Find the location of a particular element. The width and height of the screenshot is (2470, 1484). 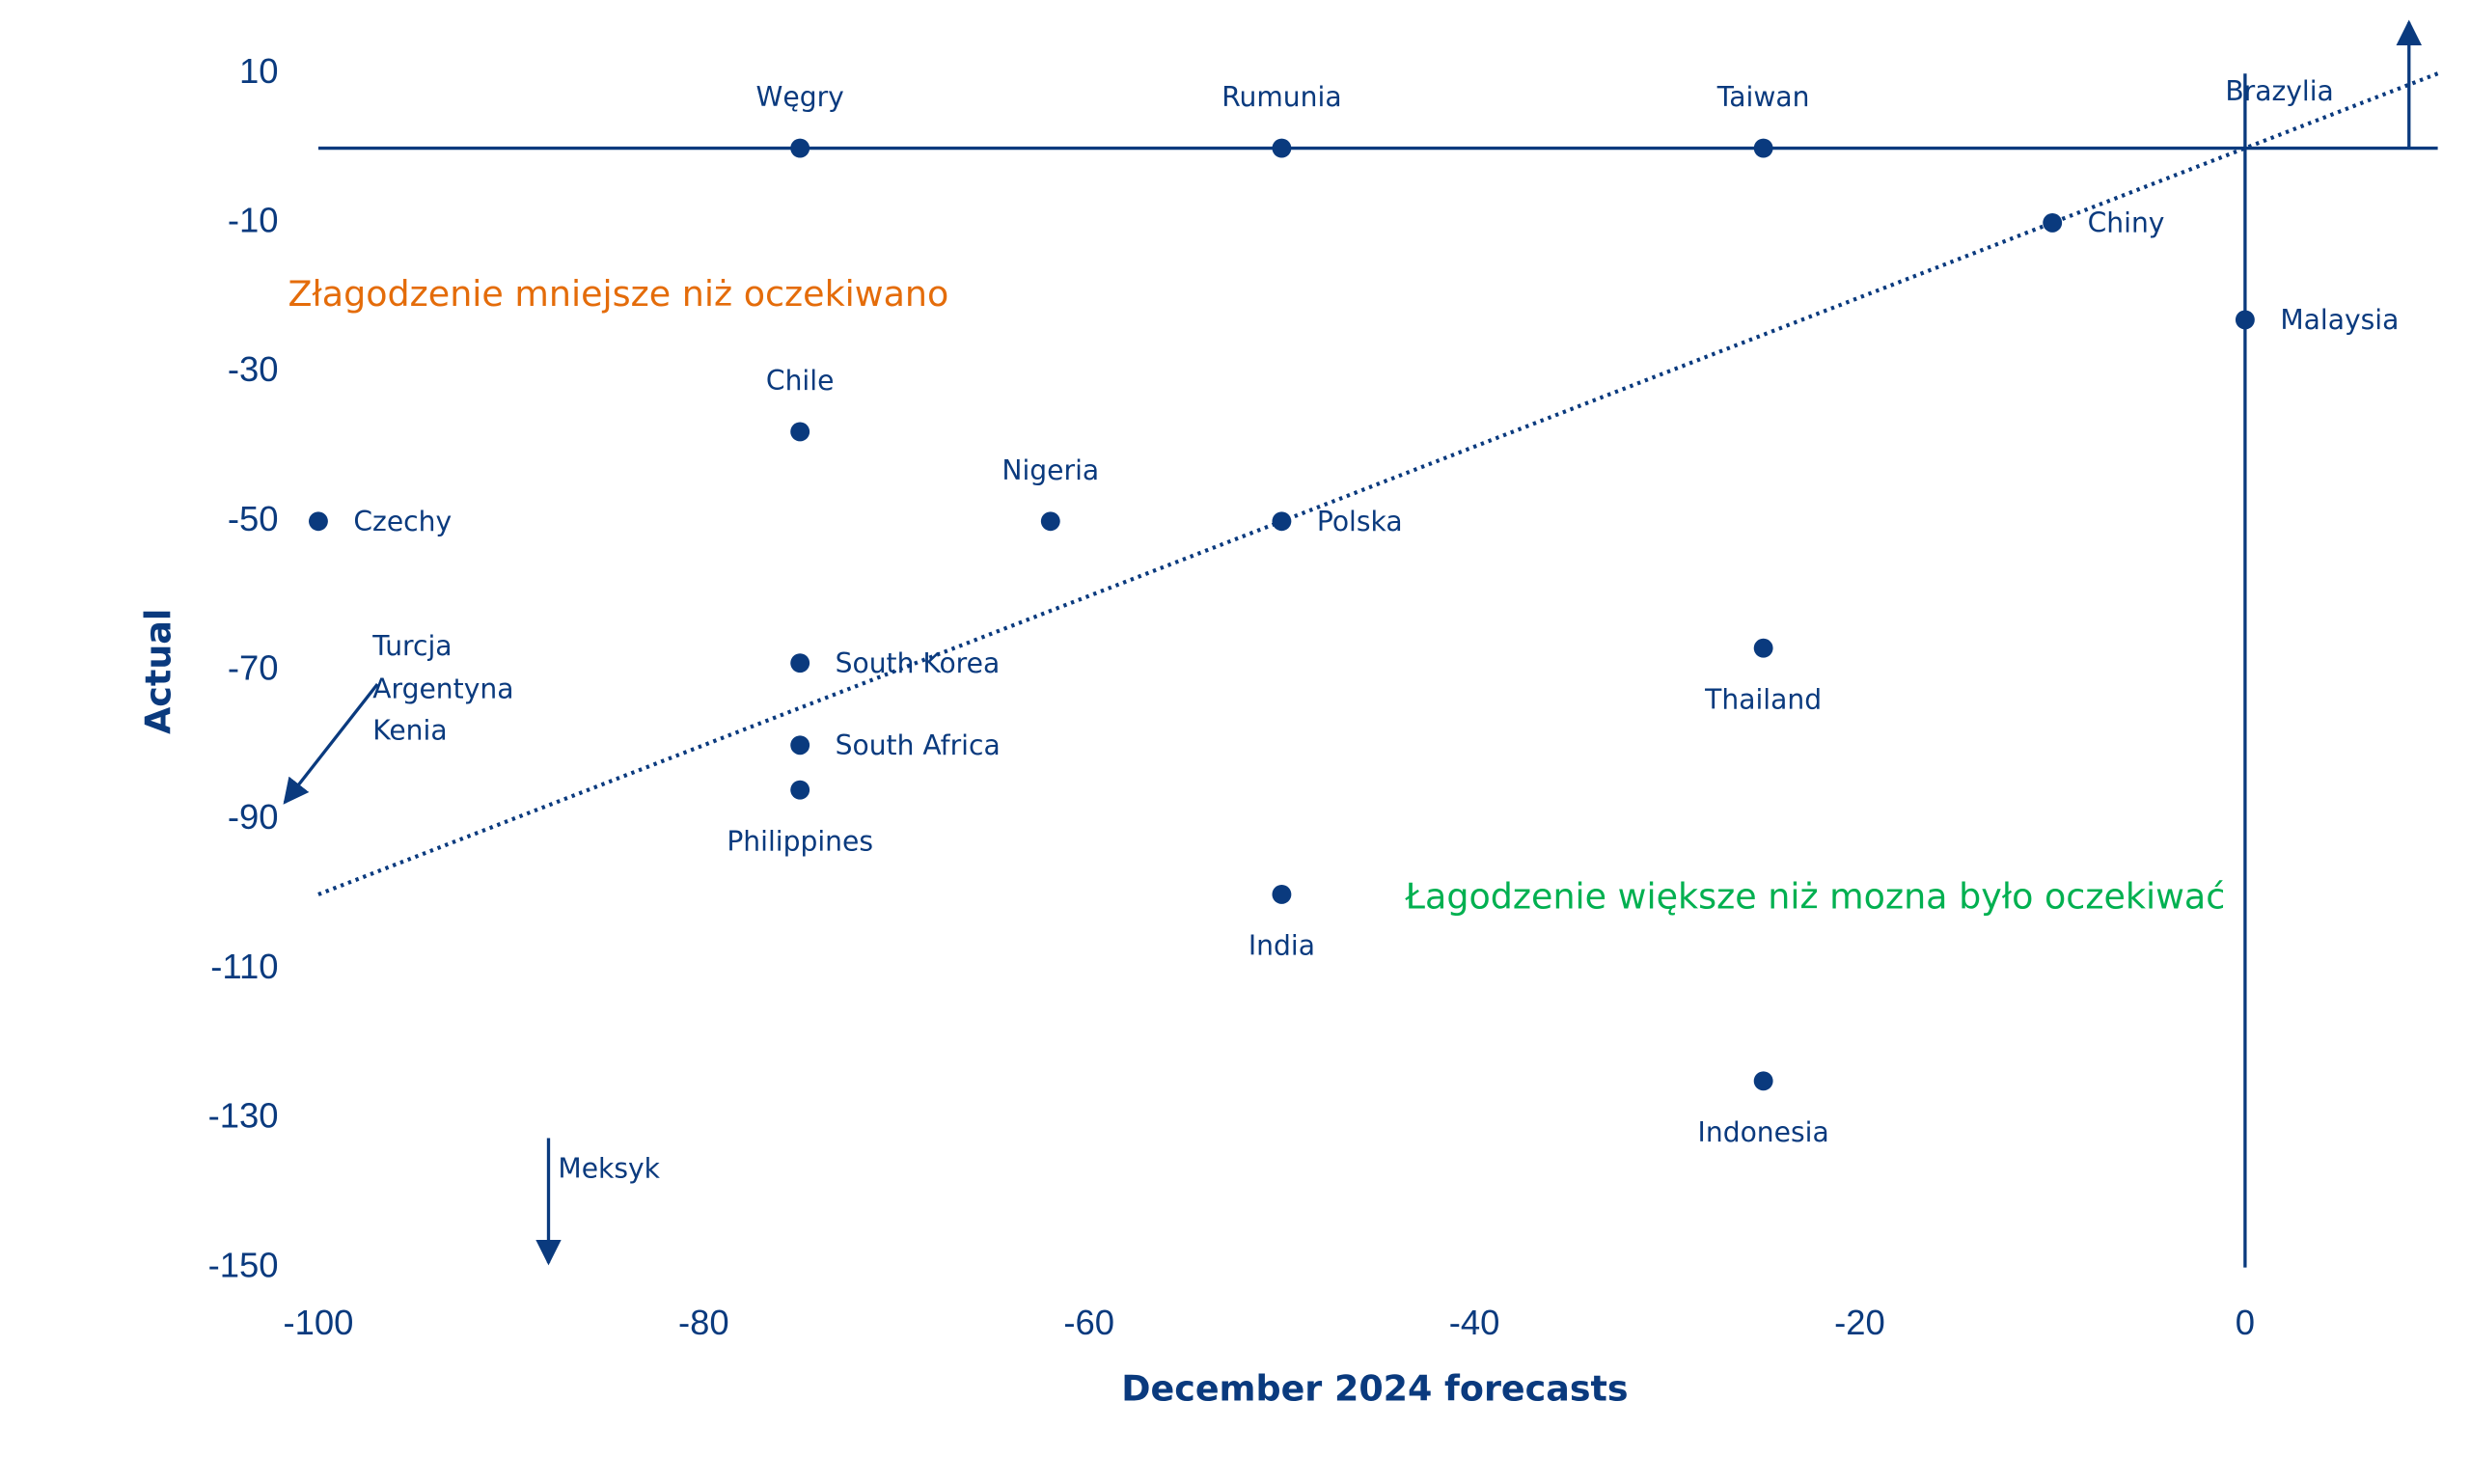

x-tick-label: 0 is located at coordinates (2245, 1322).